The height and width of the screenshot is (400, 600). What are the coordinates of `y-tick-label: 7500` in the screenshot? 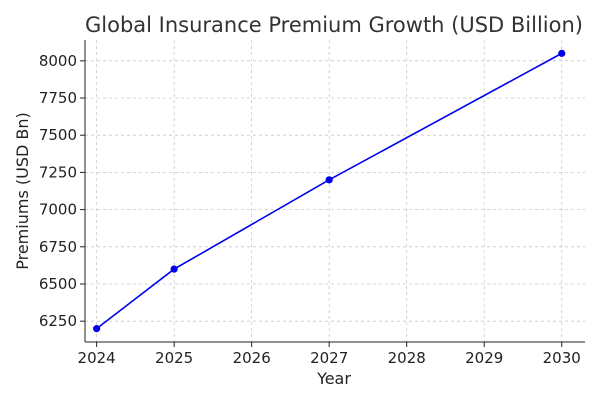 It's located at (58, 135).